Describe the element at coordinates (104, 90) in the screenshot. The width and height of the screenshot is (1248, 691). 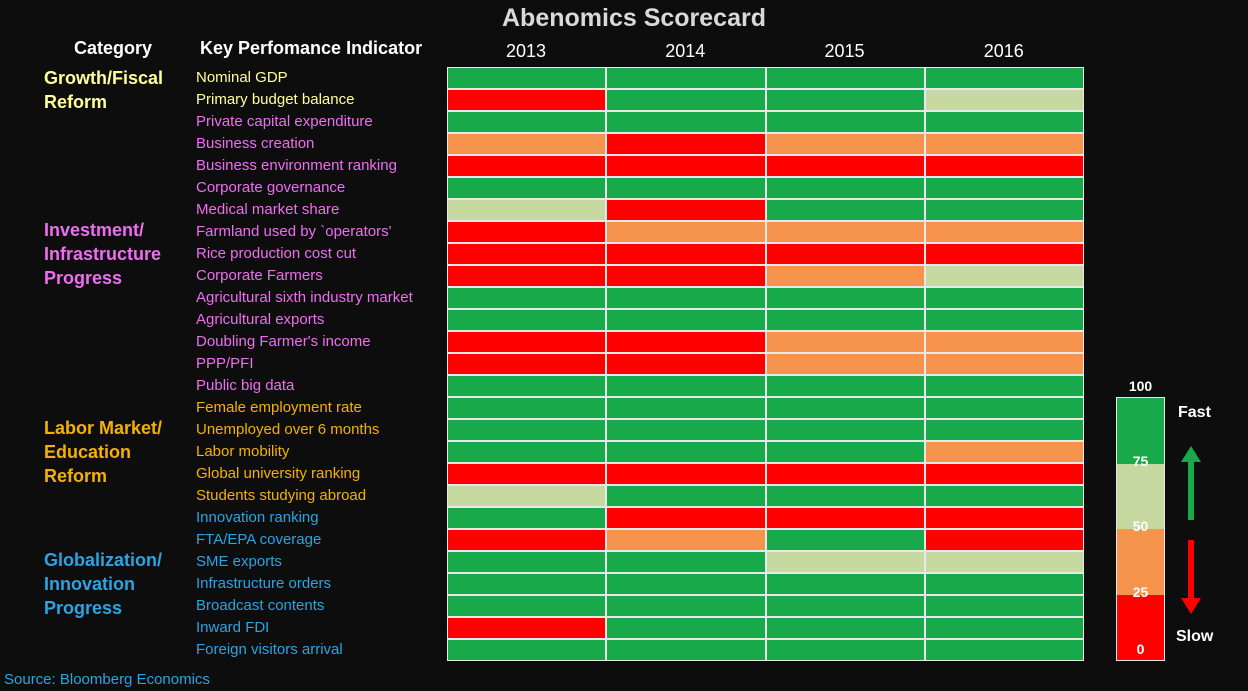
I see `category-label: Growth/Fiscal Reform` at that location.